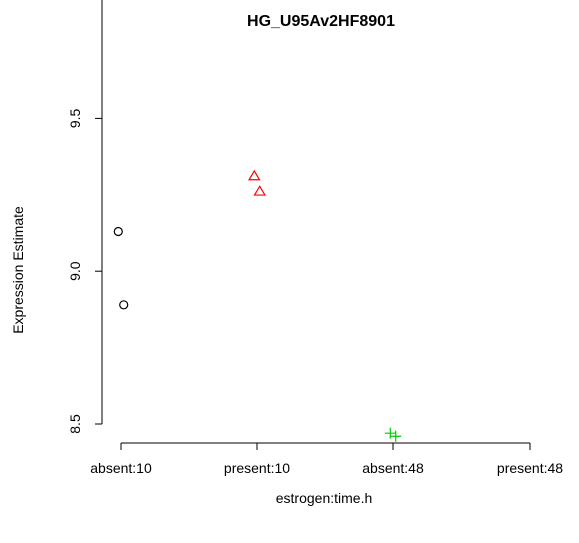 This screenshot has height=543, width=579. What do you see at coordinates (18, 270) in the screenshot?
I see `y-axis-label: Expression Estimate` at bounding box center [18, 270].